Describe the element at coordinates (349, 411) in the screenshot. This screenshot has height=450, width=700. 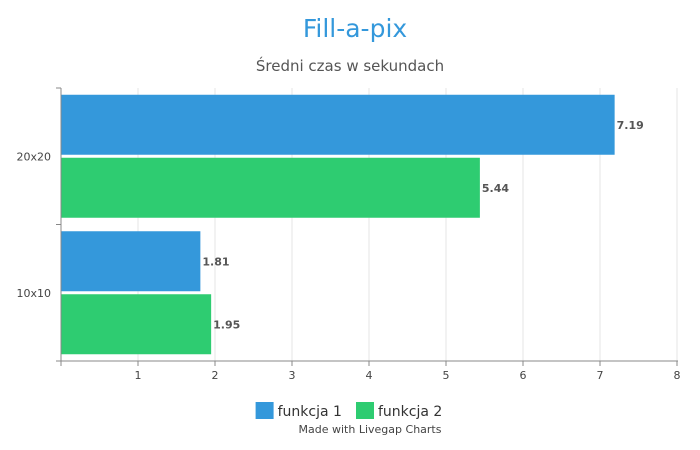
I see `legend: funkcja 1 funkcja 2` at that location.